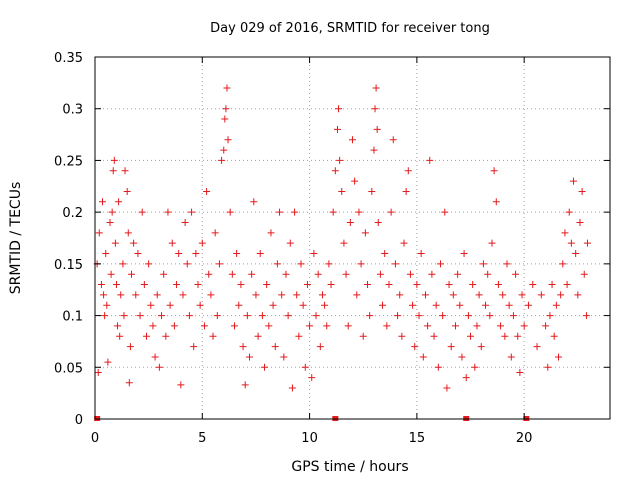  What do you see at coordinates (417, 438) in the screenshot?
I see `x-tick-label: 15` at bounding box center [417, 438].